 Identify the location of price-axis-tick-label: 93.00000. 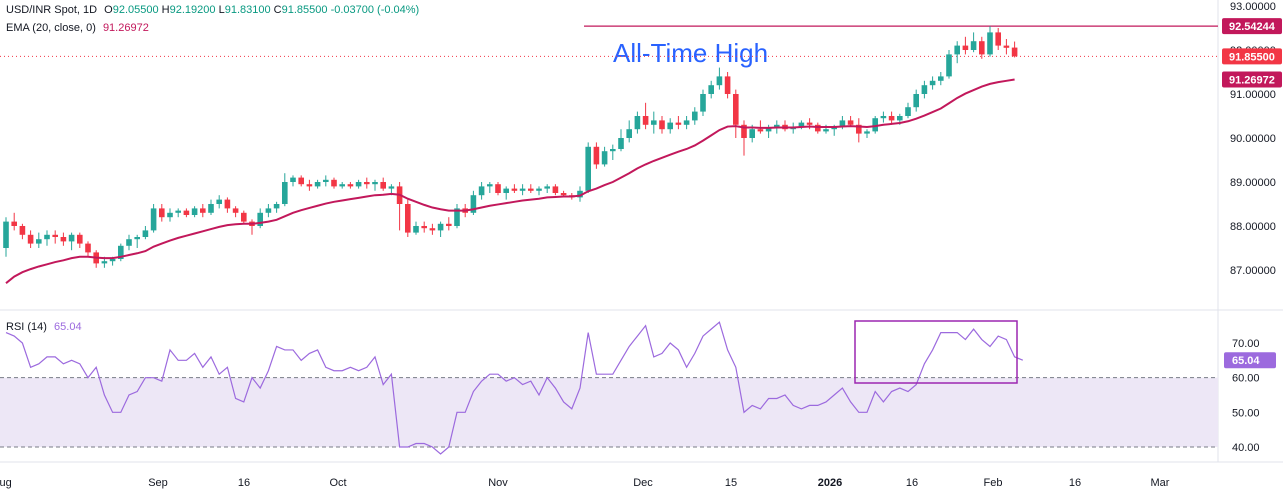
(1253, 7).